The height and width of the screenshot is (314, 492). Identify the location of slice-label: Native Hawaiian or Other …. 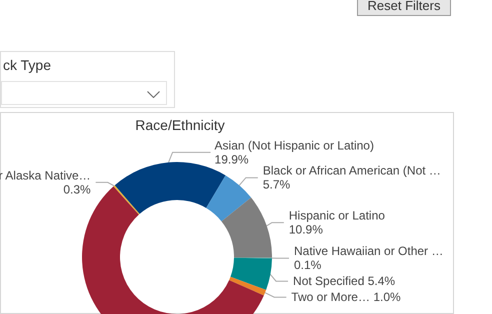
(369, 251).